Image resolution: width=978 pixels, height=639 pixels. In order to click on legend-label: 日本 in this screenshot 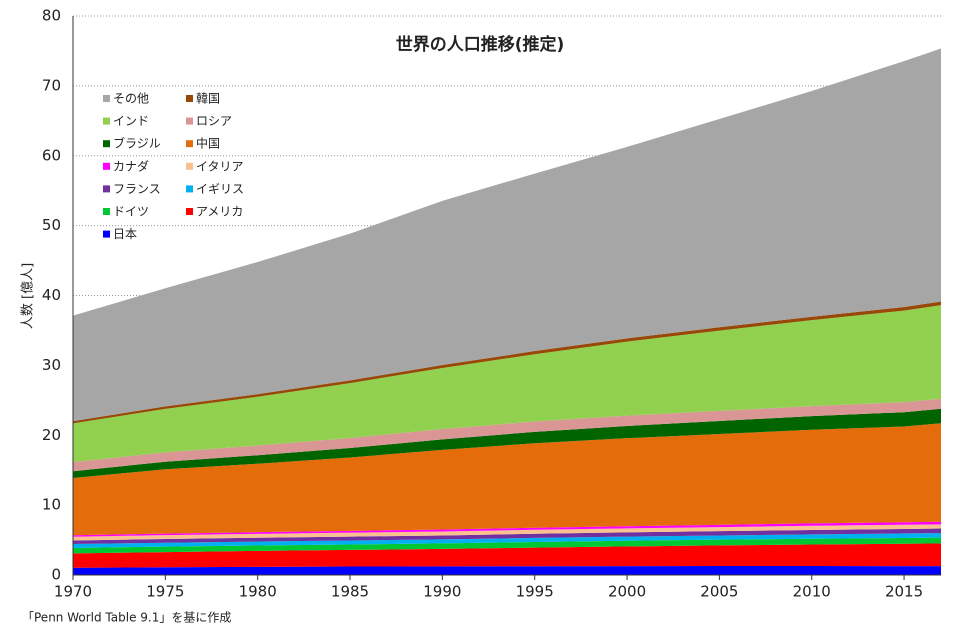, I will do `click(125, 234)`.